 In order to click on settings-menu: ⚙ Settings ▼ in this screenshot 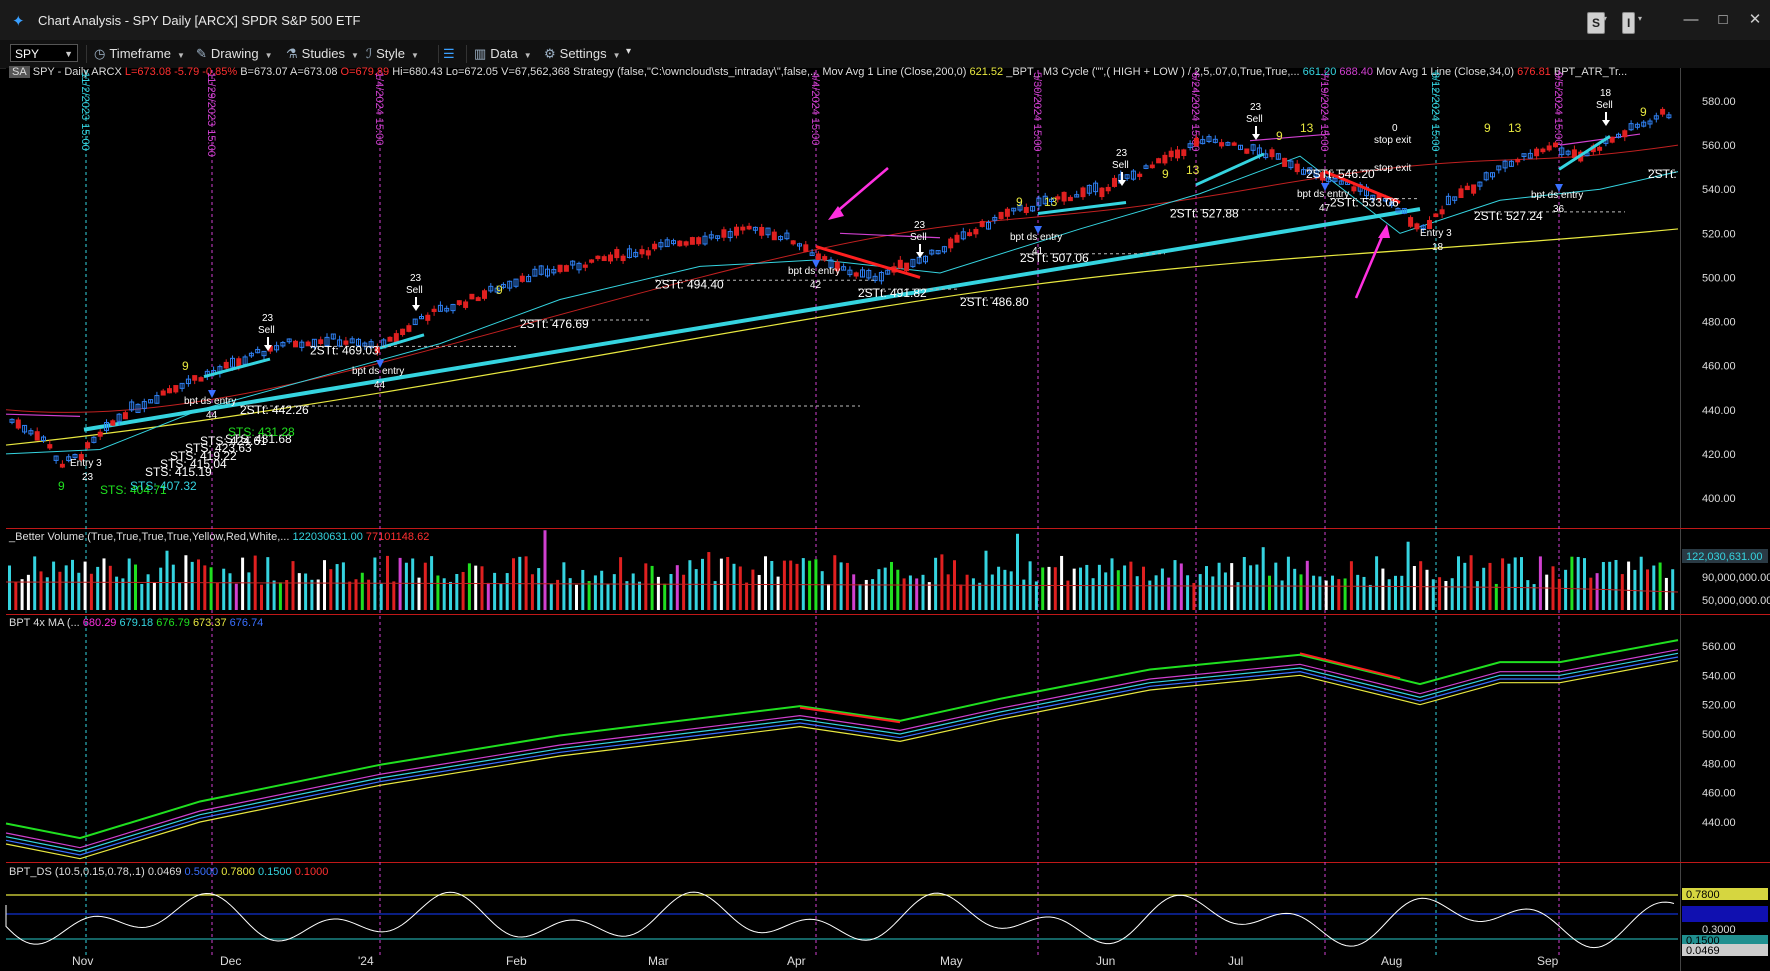, I will do `click(582, 54)`.